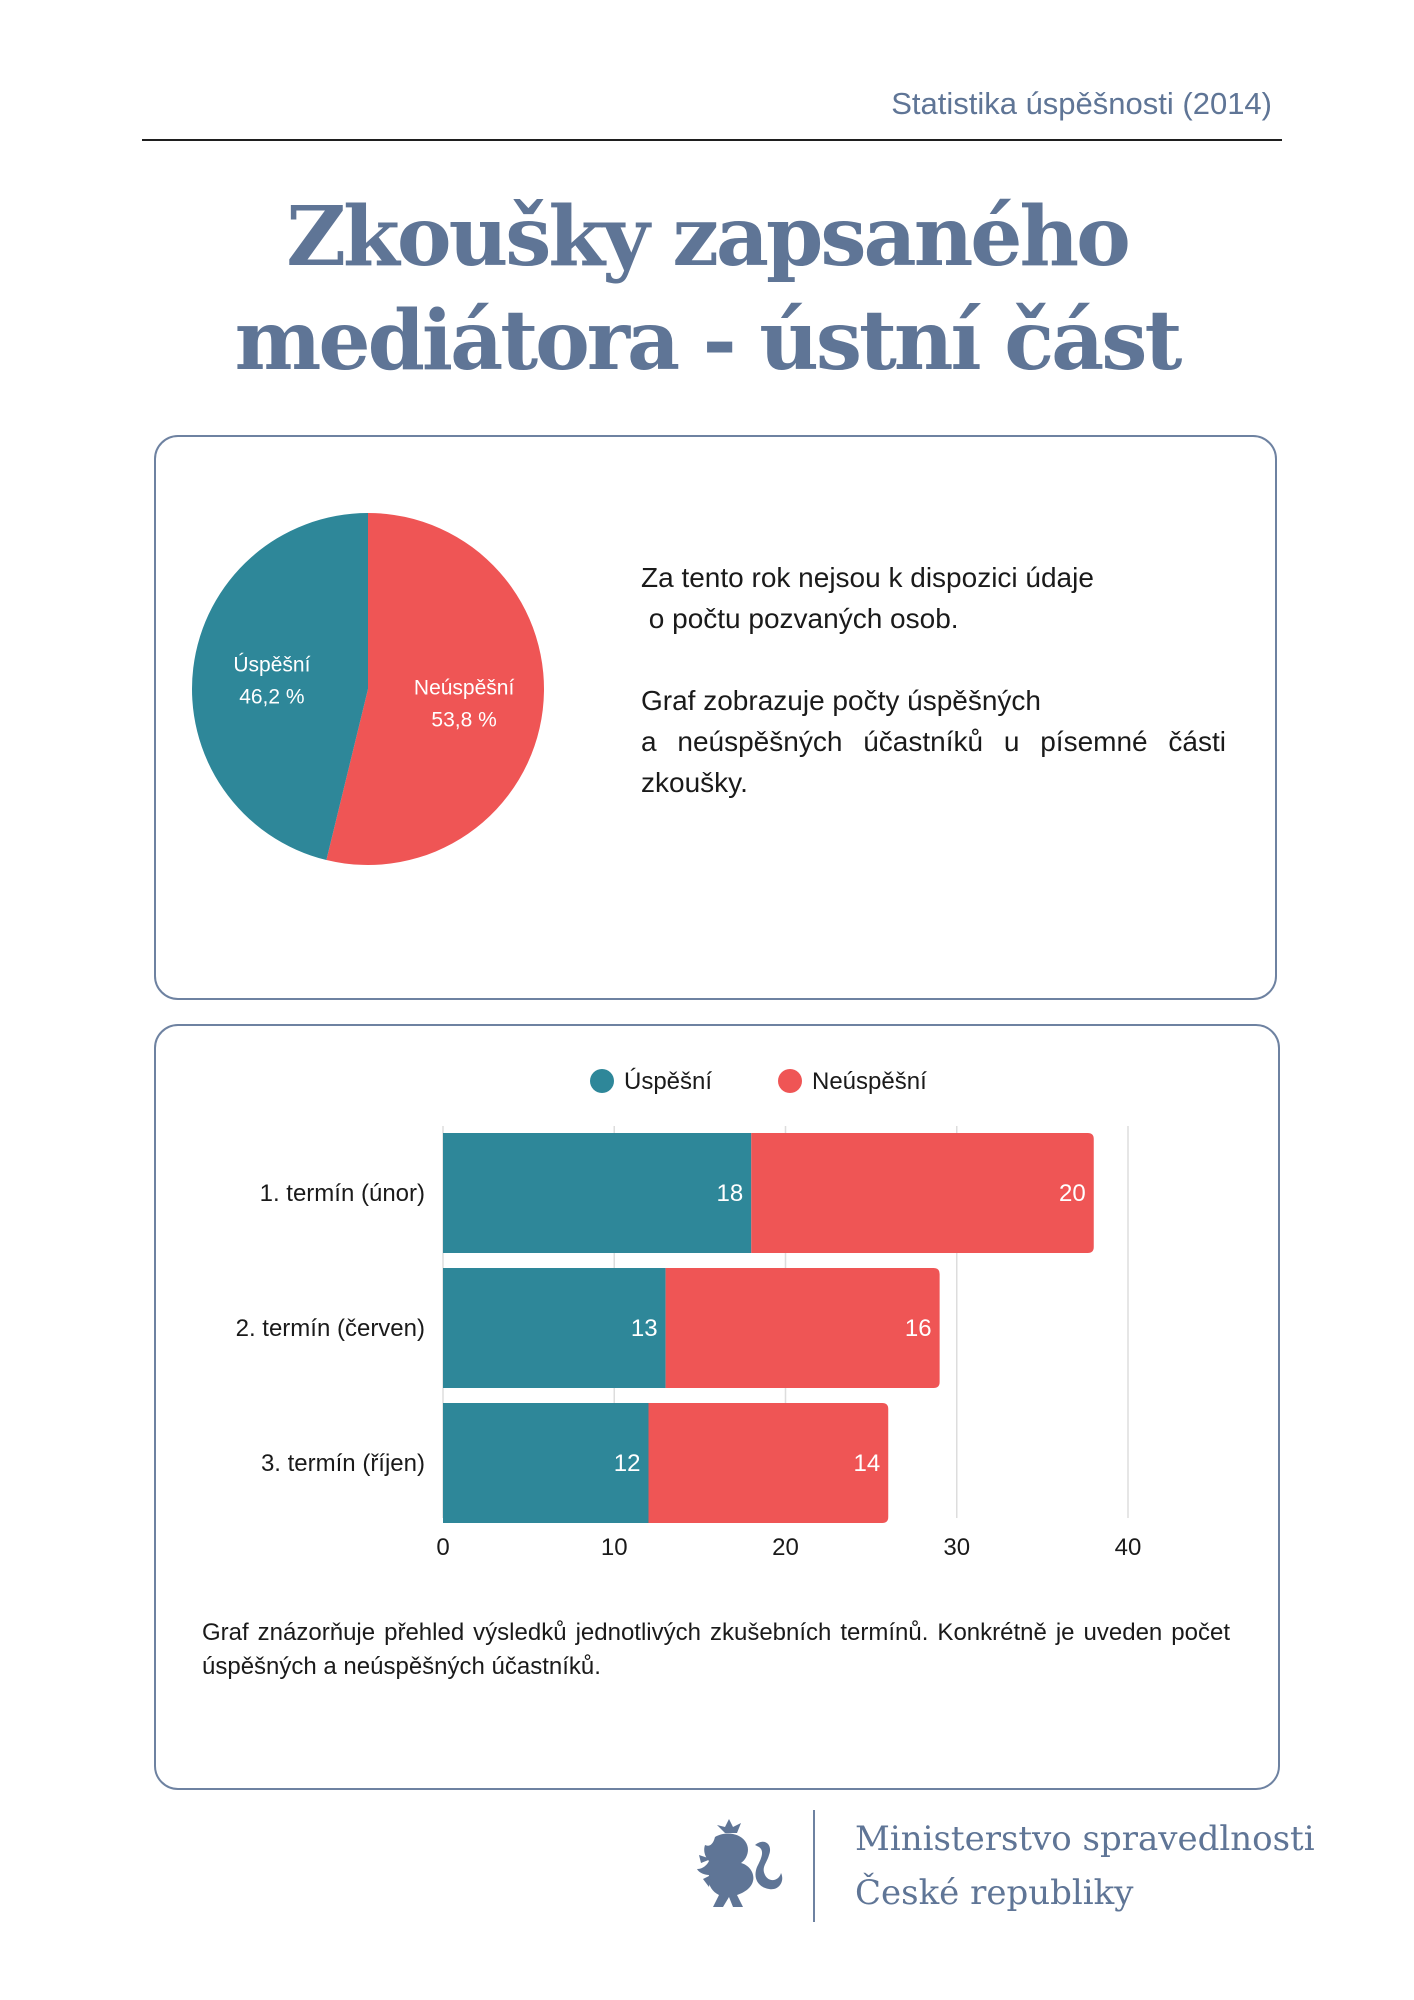  I want to click on header-rule, so click(712, 140).